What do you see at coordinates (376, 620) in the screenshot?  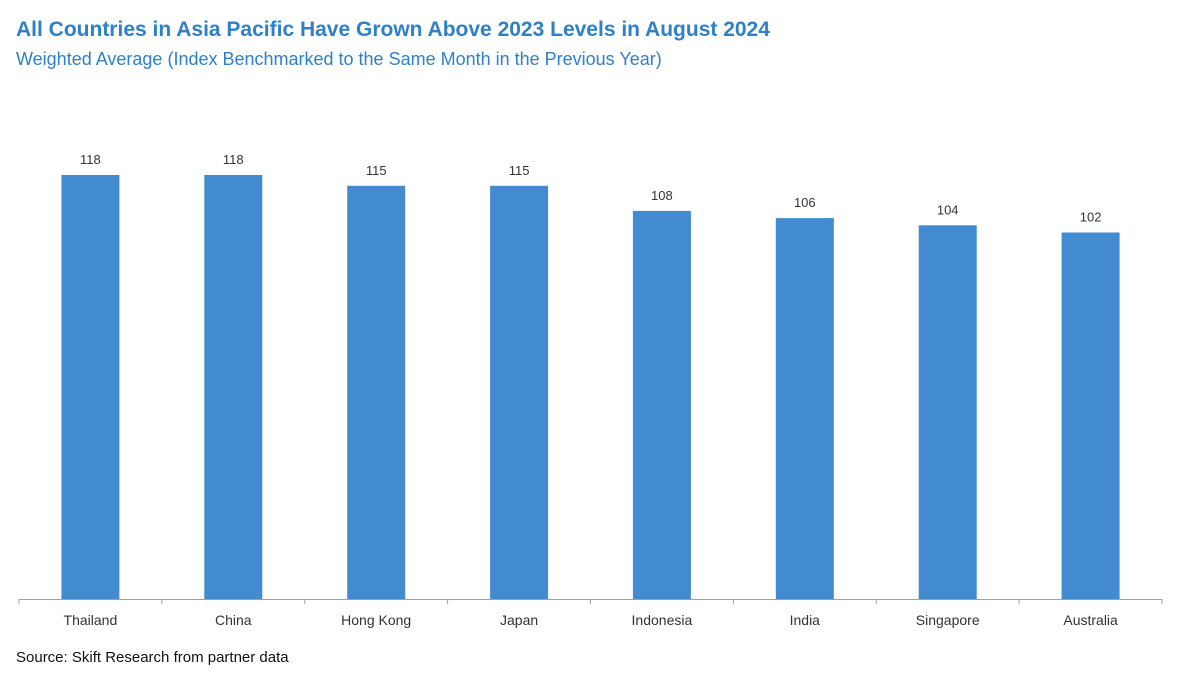 I see `category-label: Hong Kong` at bounding box center [376, 620].